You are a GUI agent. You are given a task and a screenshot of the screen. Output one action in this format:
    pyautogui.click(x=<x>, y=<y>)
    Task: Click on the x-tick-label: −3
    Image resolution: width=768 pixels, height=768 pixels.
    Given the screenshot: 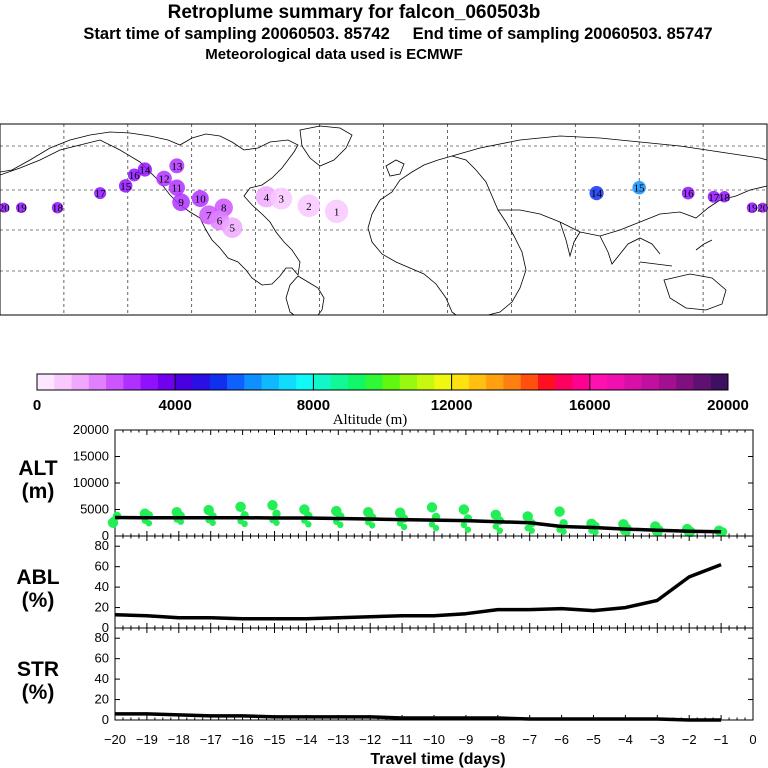 What is the action you would take?
    pyautogui.click(x=657, y=739)
    